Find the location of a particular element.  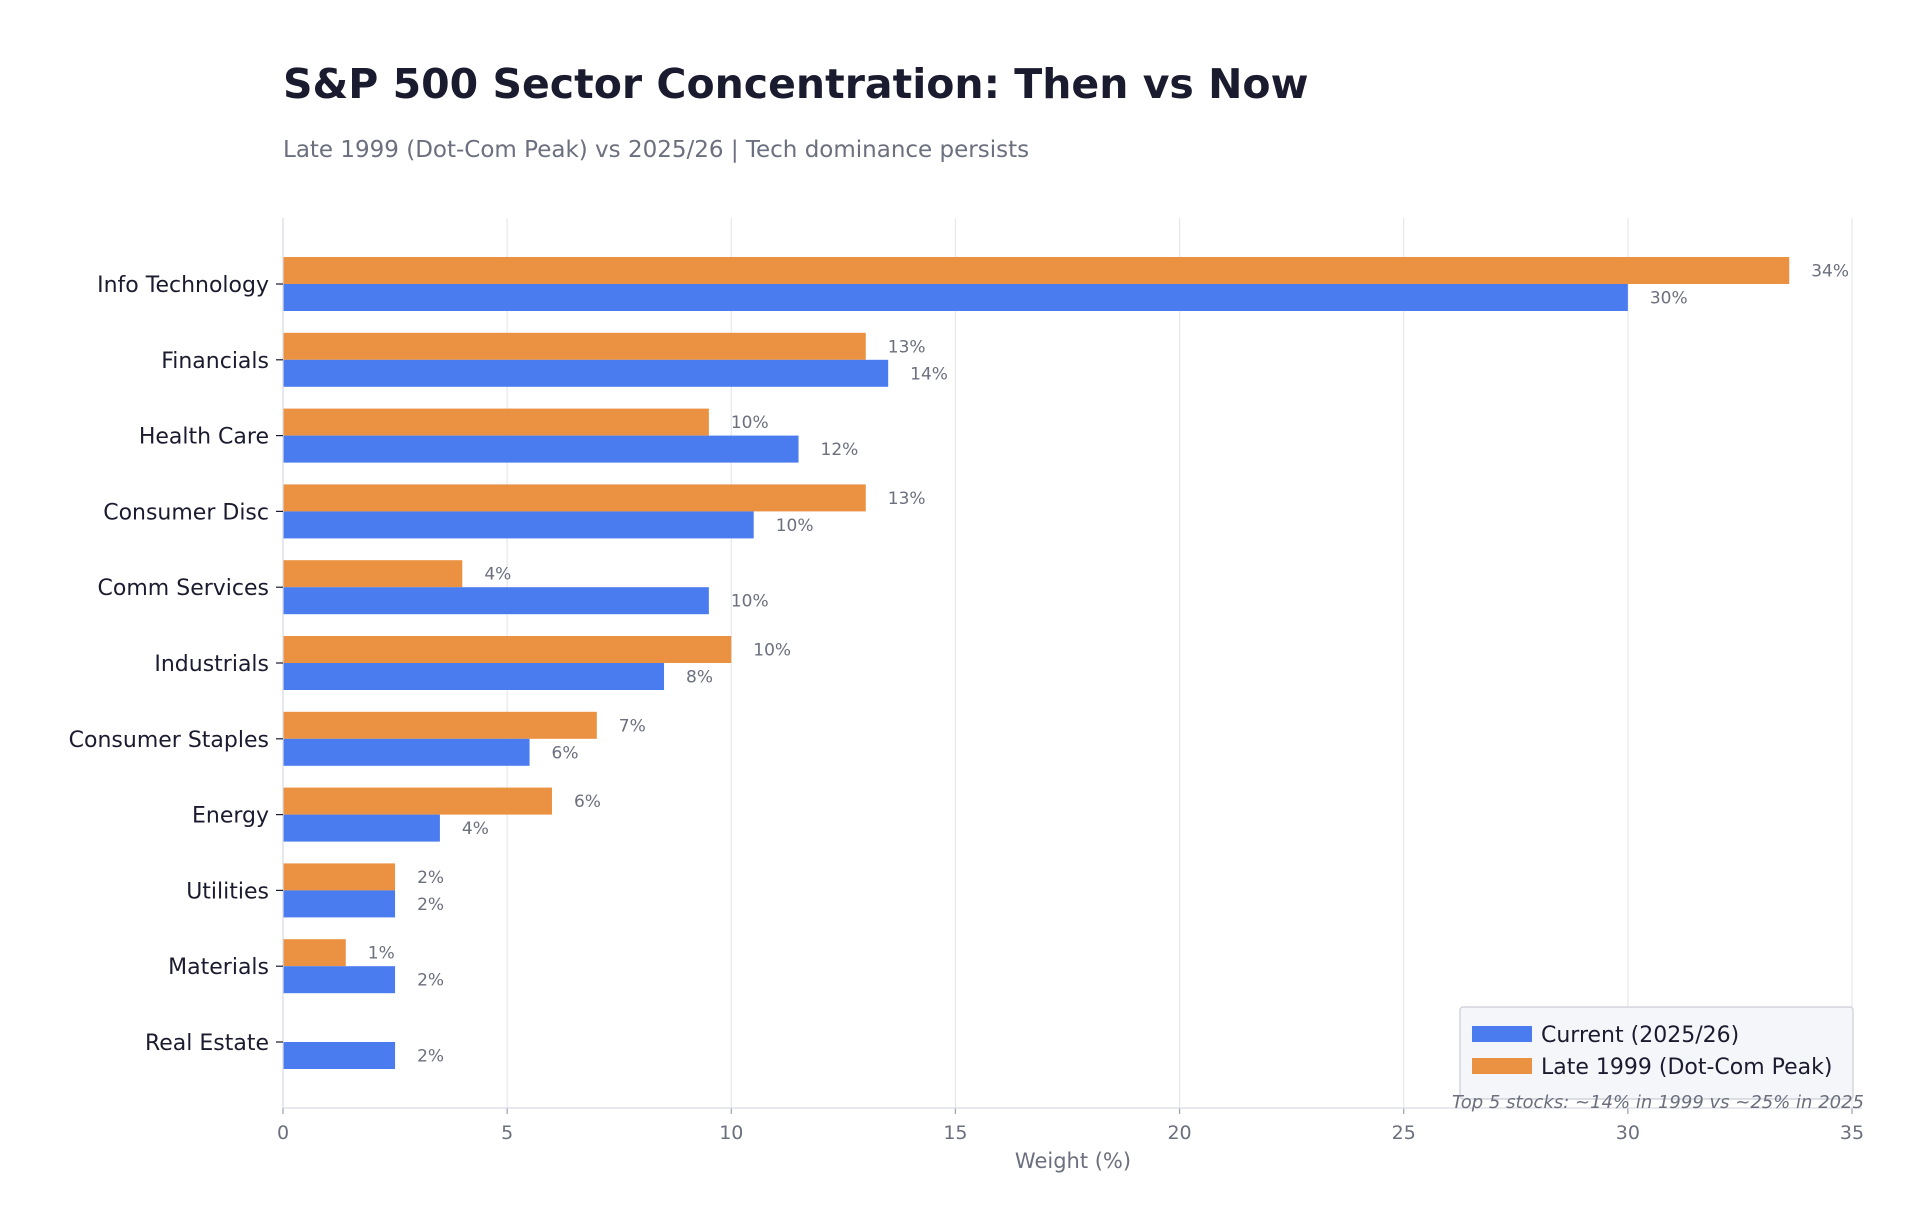

value-label-current: 30% is located at coordinates (1669, 299).